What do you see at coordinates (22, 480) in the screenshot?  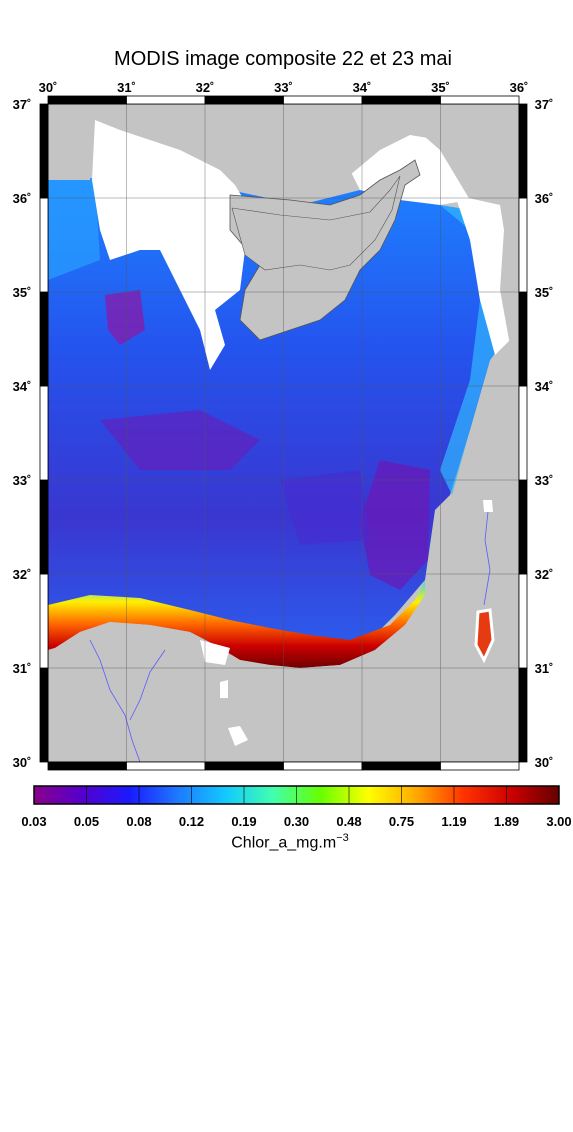 I see `lat-label-left: 33˚` at bounding box center [22, 480].